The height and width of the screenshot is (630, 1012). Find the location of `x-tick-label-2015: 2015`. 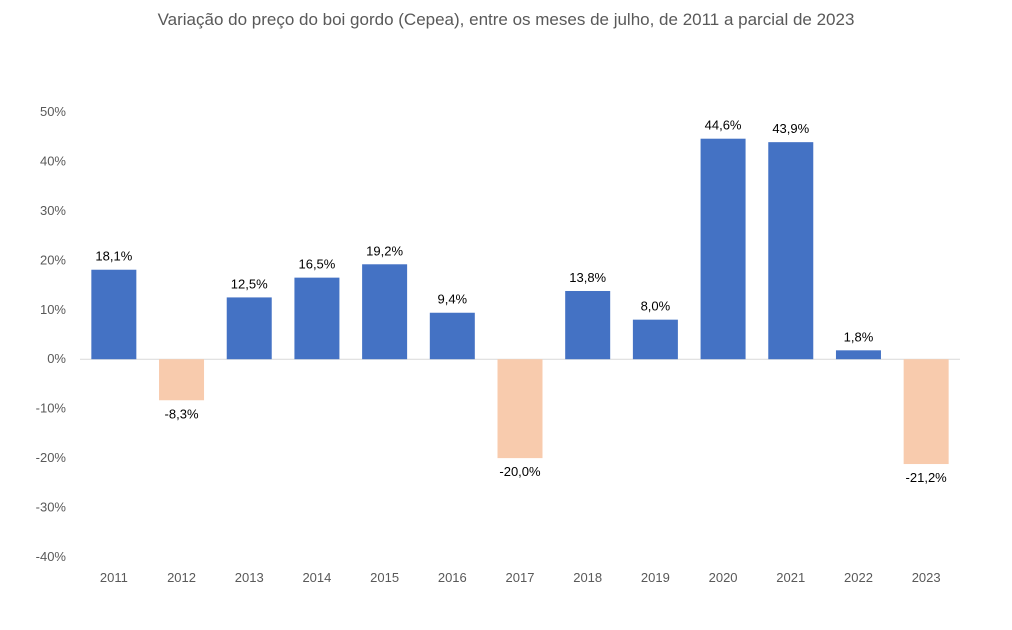

x-tick-label-2015: 2015 is located at coordinates (384, 577).